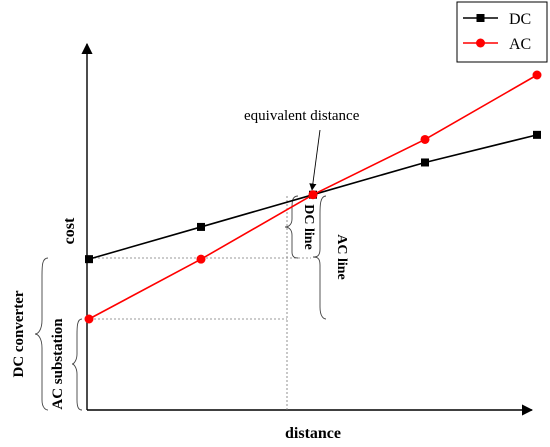 The image size is (550, 447). What do you see at coordinates (520, 19) in the screenshot?
I see `legend-dc-label: DC` at bounding box center [520, 19].